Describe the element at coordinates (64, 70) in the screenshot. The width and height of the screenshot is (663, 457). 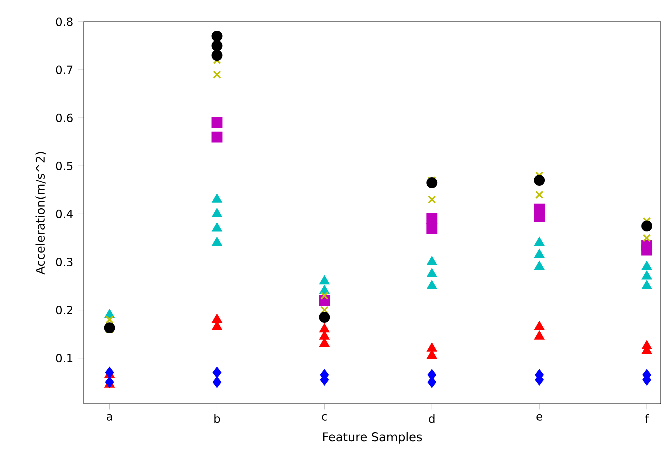
I see `y-tick-label: 0.7` at that location.